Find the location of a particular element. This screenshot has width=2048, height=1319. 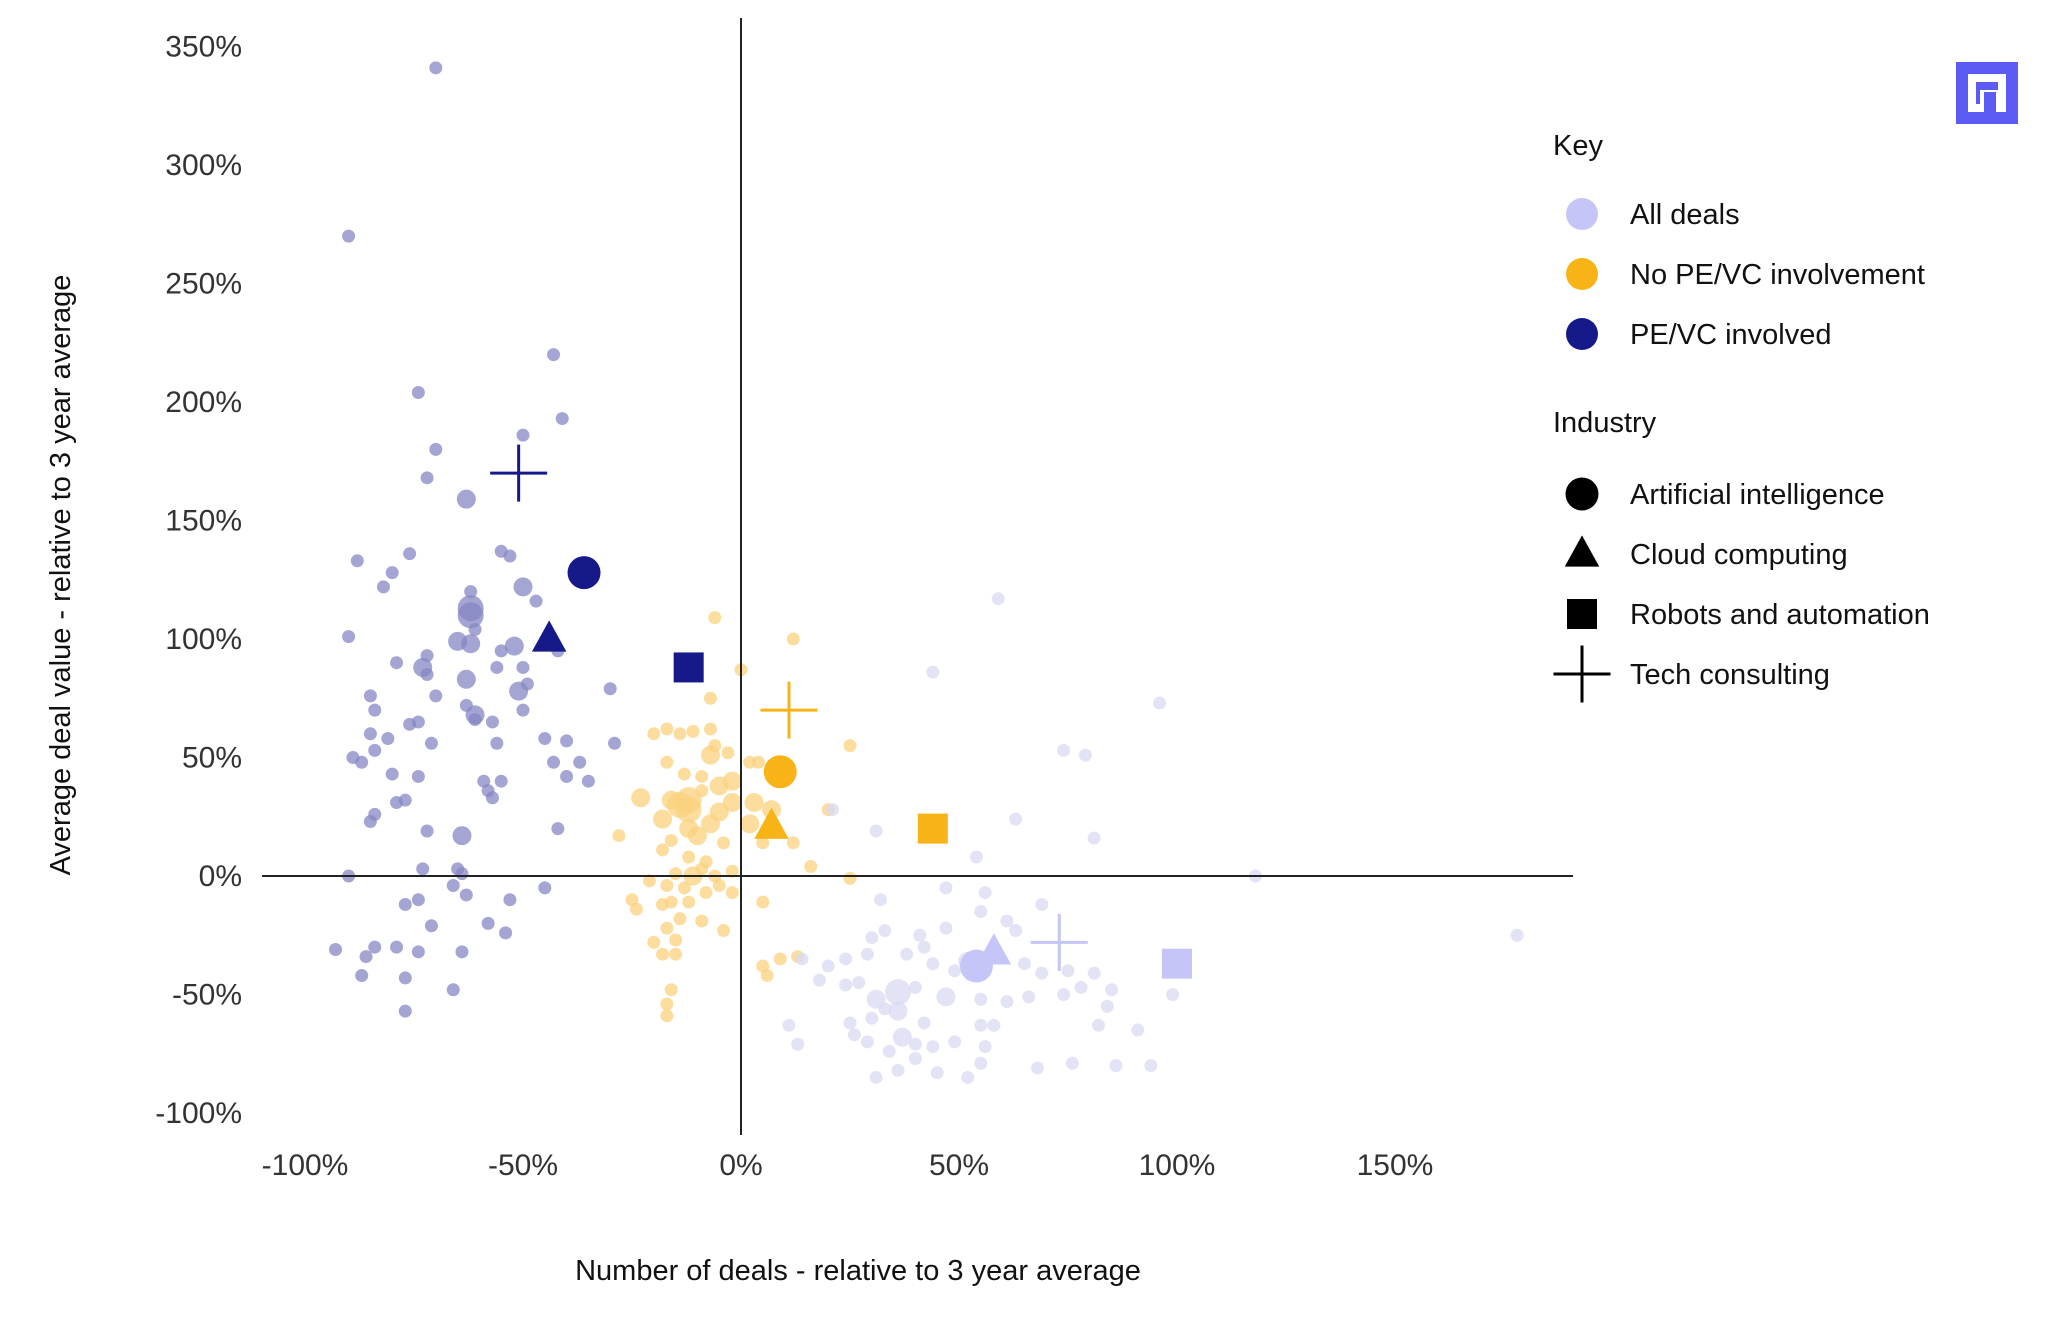

legend-industry-label: Cloud computing is located at coordinates (1739, 555).